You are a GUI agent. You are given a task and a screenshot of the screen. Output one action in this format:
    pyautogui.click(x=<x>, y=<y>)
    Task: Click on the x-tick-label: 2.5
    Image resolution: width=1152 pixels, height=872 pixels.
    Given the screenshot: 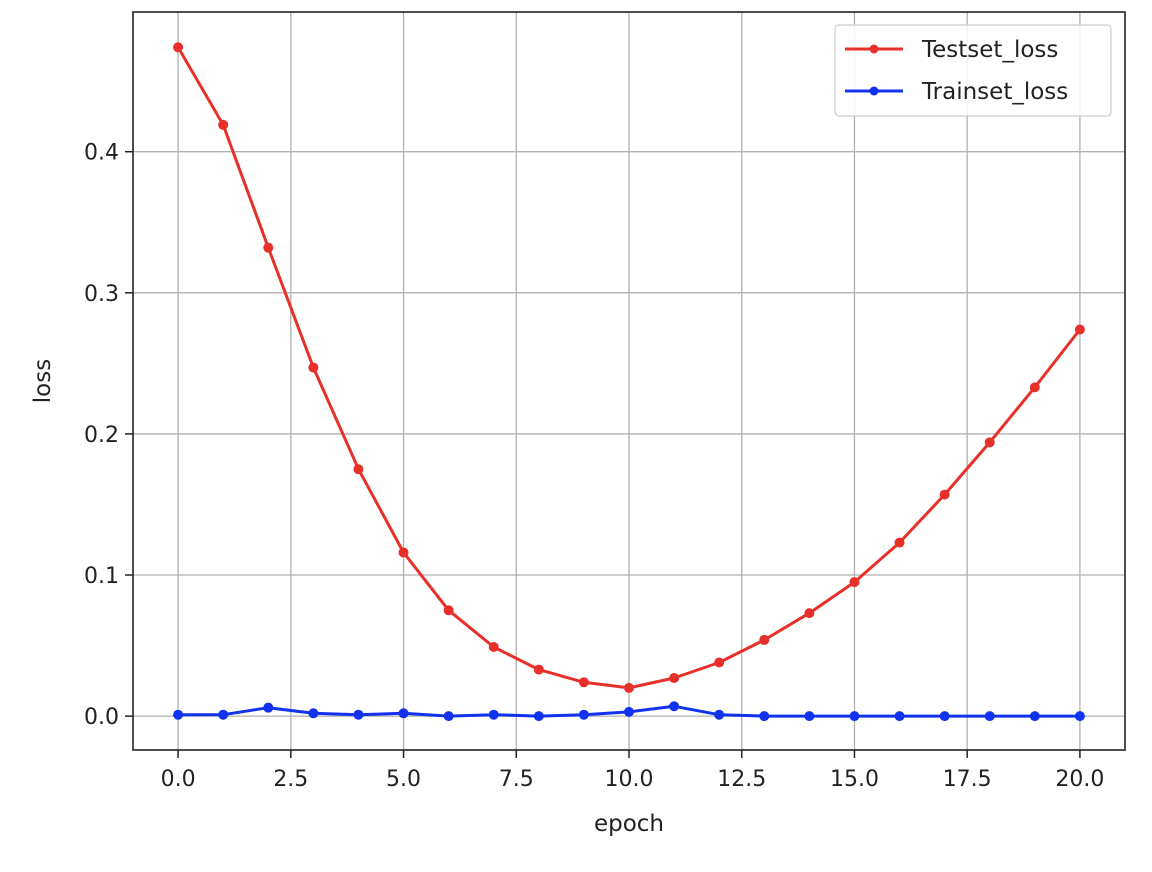 What is the action you would take?
    pyautogui.click(x=290, y=779)
    